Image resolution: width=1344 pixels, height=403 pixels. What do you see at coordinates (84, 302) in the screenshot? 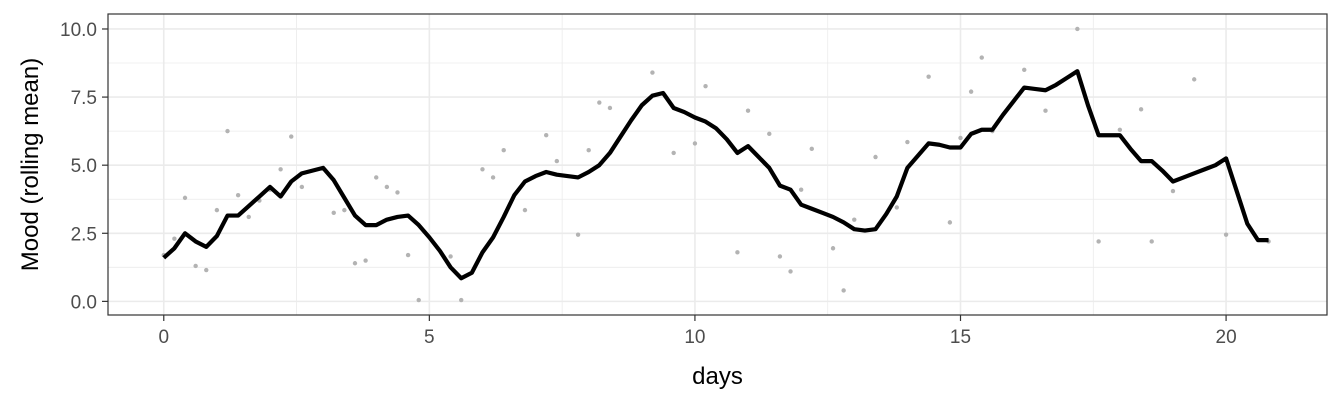
I see `y-tick-label: 0.0` at bounding box center [84, 302].